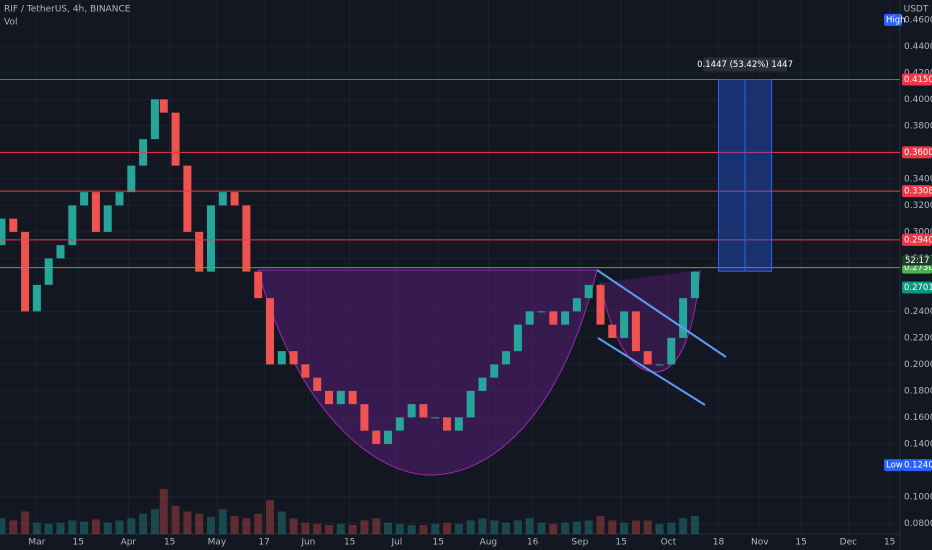  I want to click on x-tick-label: 18, so click(719, 543).